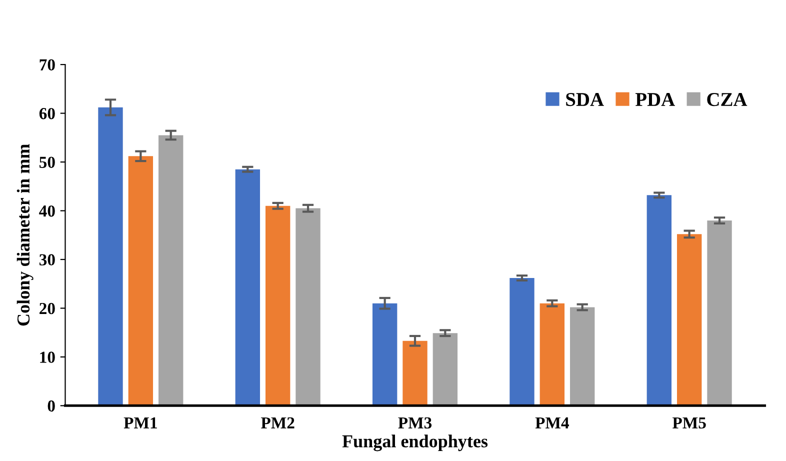 This screenshot has height=461, width=786. I want to click on y-tick-label: 50, so click(47, 162).